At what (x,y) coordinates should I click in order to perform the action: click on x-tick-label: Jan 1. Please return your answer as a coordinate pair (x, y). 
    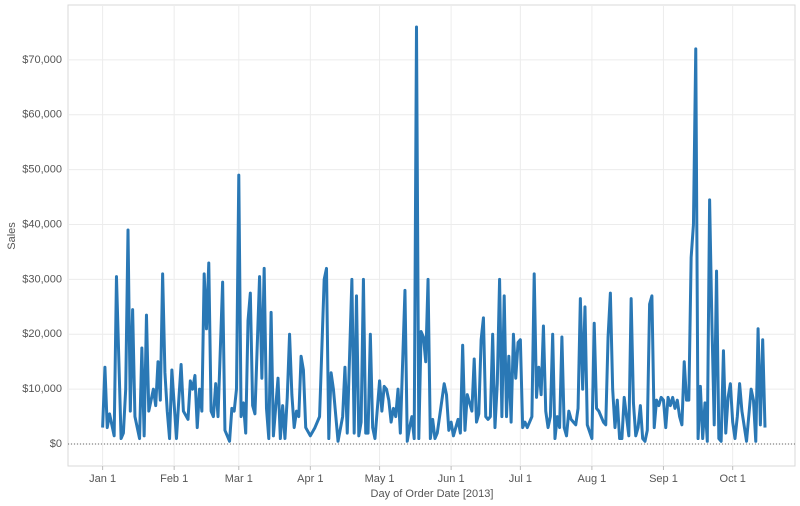
    Looking at the image, I should click on (102, 479).